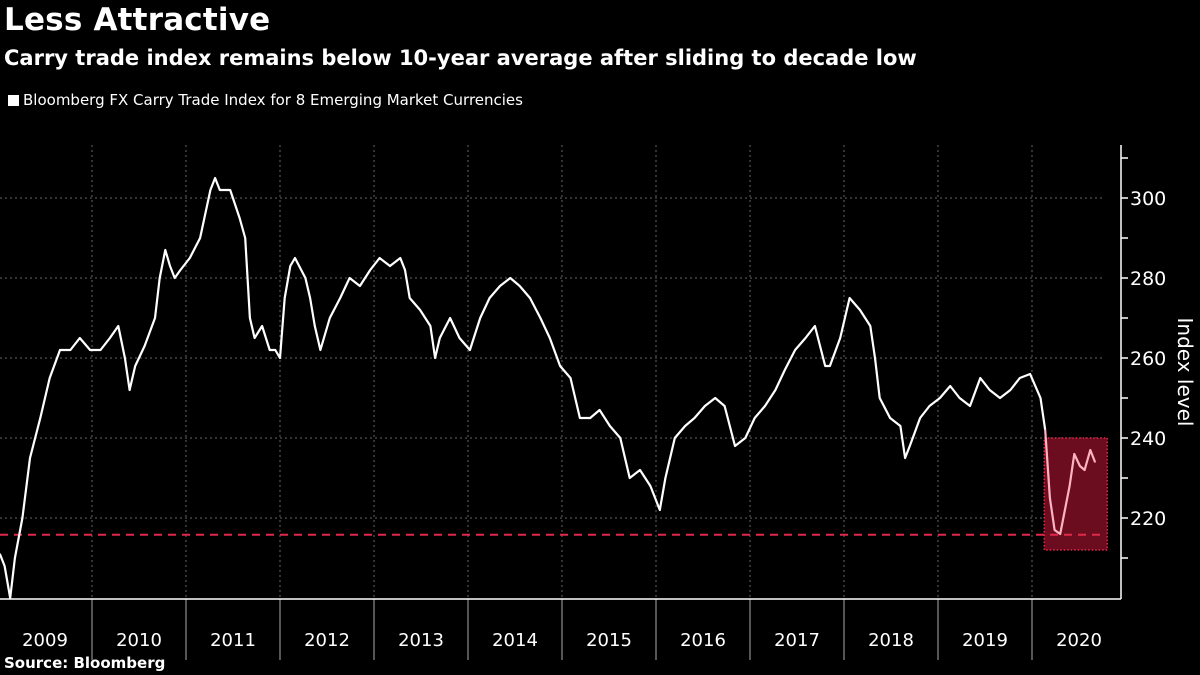 The height and width of the screenshot is (675, 1200). Describe the element at coordinates (703, 640) in the screenshot. I see `x-tick-label: 2016` at that location.